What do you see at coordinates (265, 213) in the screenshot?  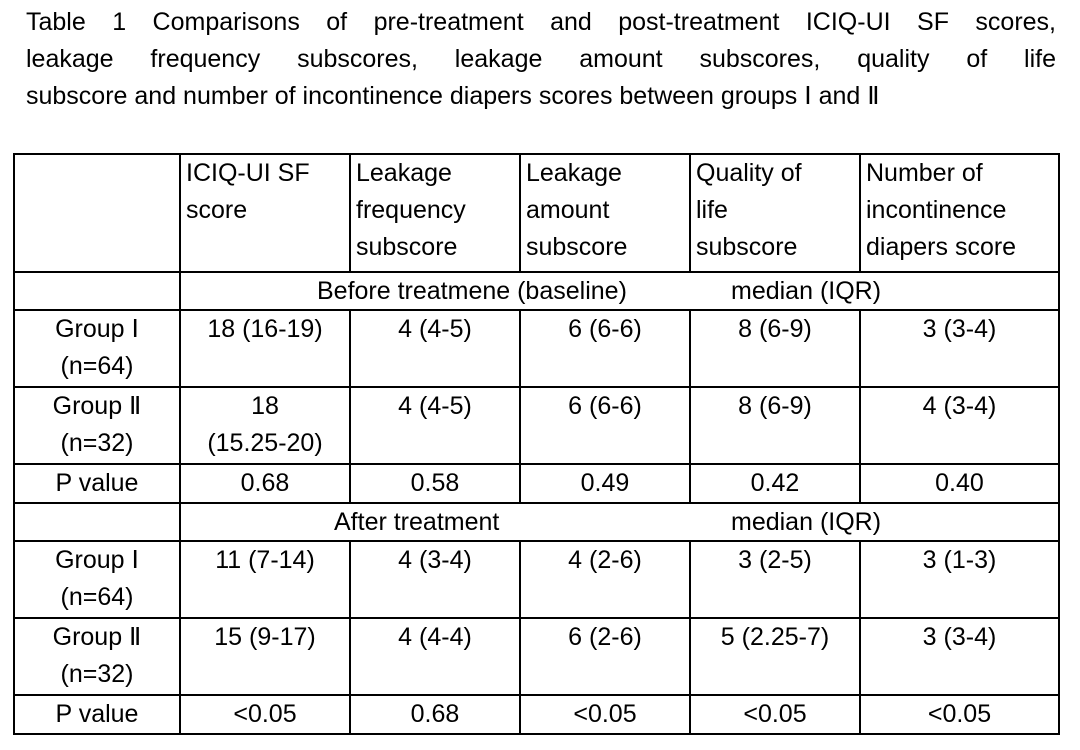 I see `header-cell-iciq: ICIQ-UI SF score` at bounding box center [265, 213].